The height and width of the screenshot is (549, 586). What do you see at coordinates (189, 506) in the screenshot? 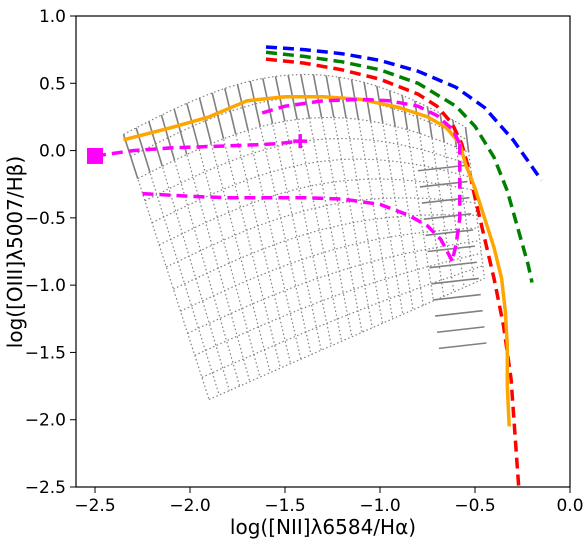
I see `x-tick-label: −2.0` at bounding box center [189, 506].